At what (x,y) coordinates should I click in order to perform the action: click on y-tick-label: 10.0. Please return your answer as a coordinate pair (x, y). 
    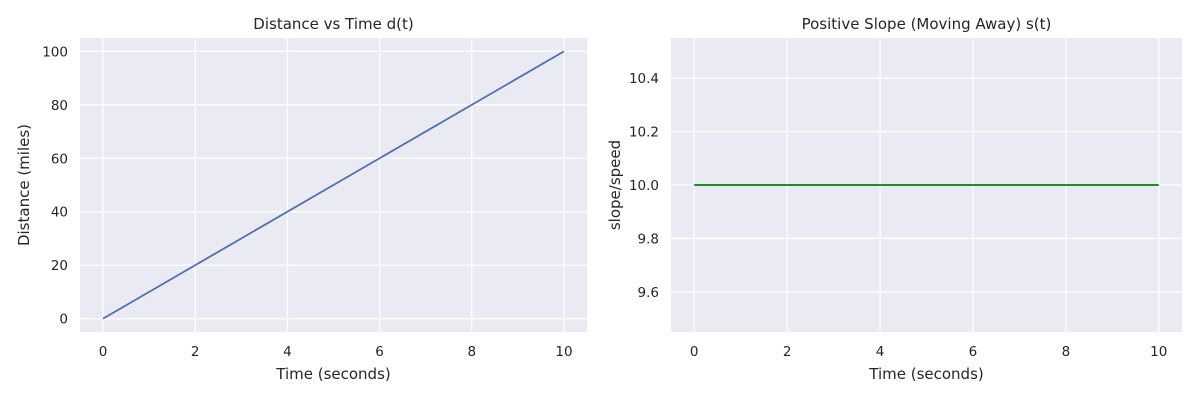
    Looking at the image, I should click on (644, 186).